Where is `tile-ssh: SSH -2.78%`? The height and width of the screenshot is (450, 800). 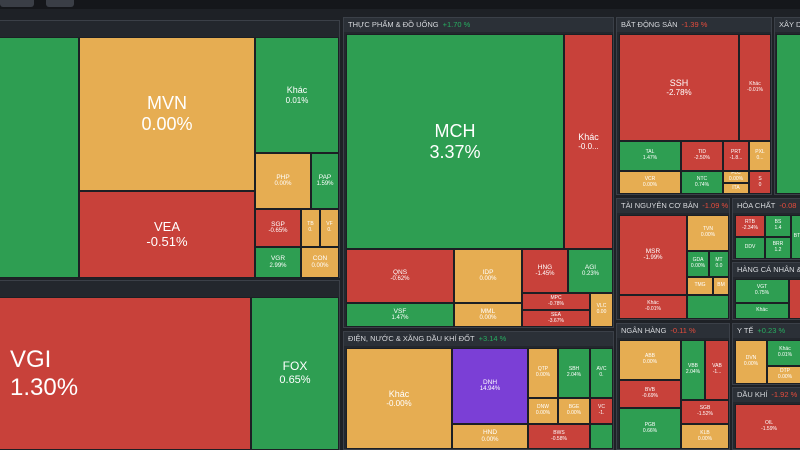 tile-ssh: SSH -2.78% is located at coordinates (679, 87).